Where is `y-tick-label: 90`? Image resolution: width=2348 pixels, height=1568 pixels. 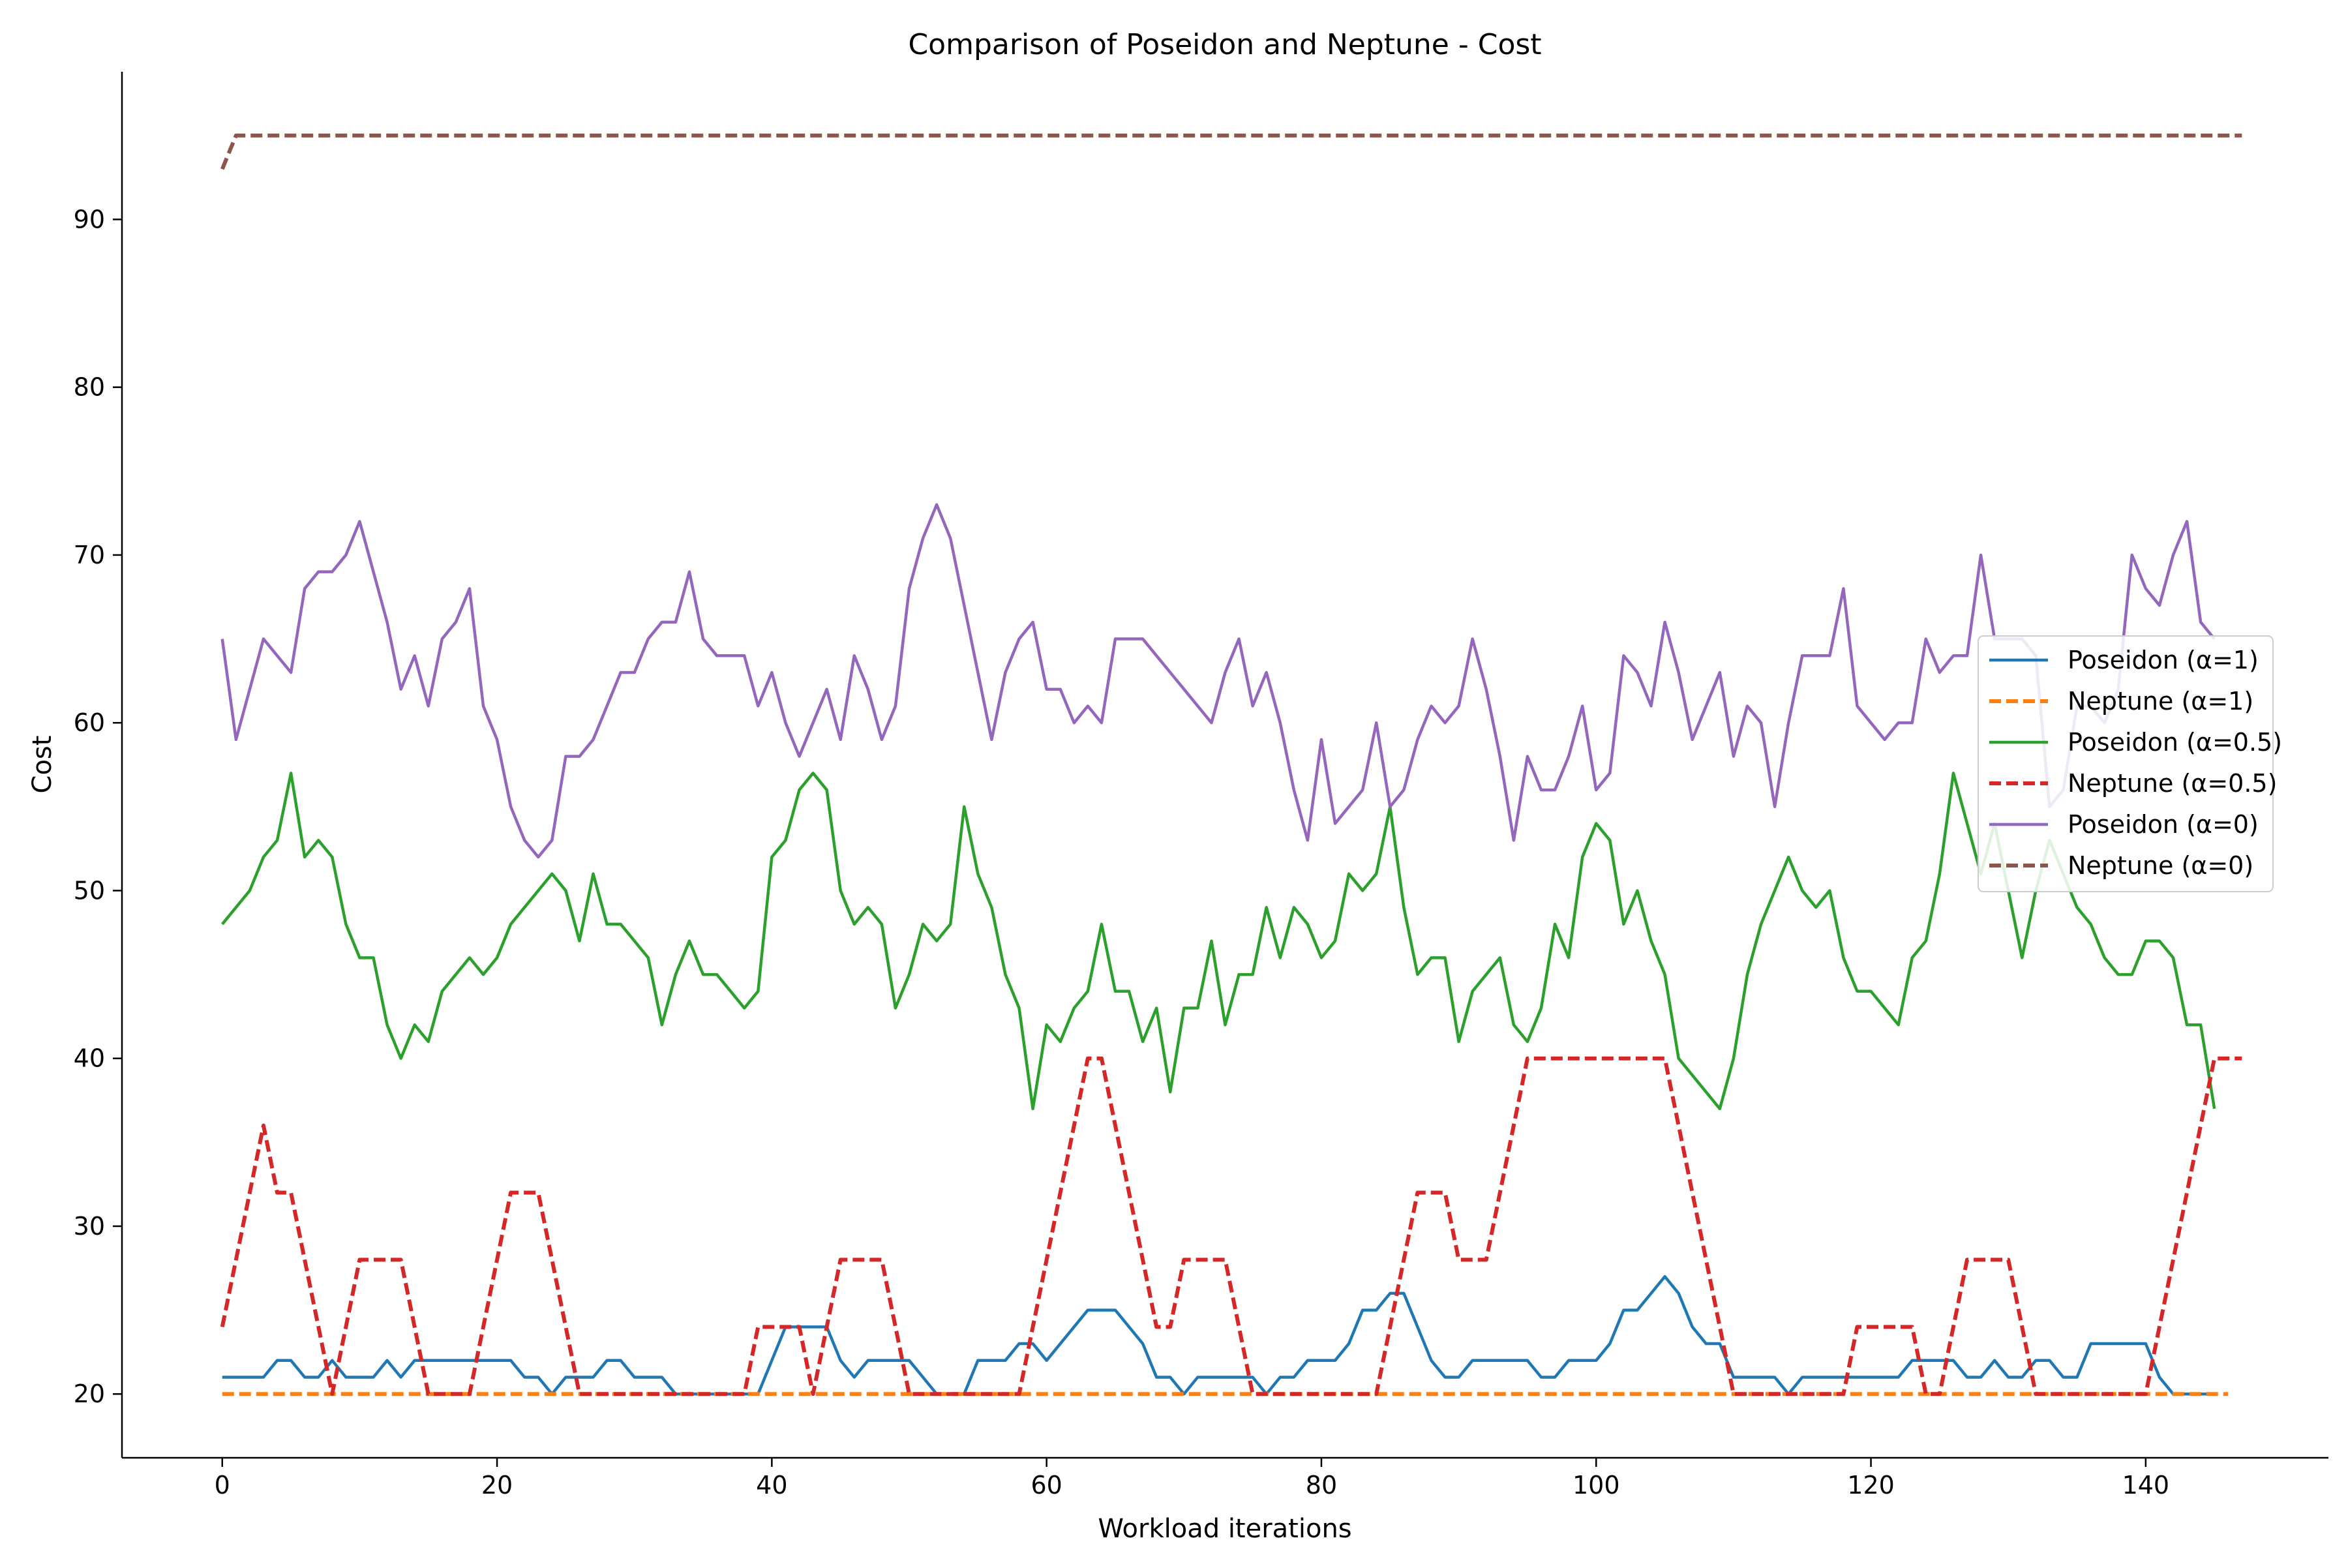
y-tick-label: 90 is located at coordinates (90, 219).